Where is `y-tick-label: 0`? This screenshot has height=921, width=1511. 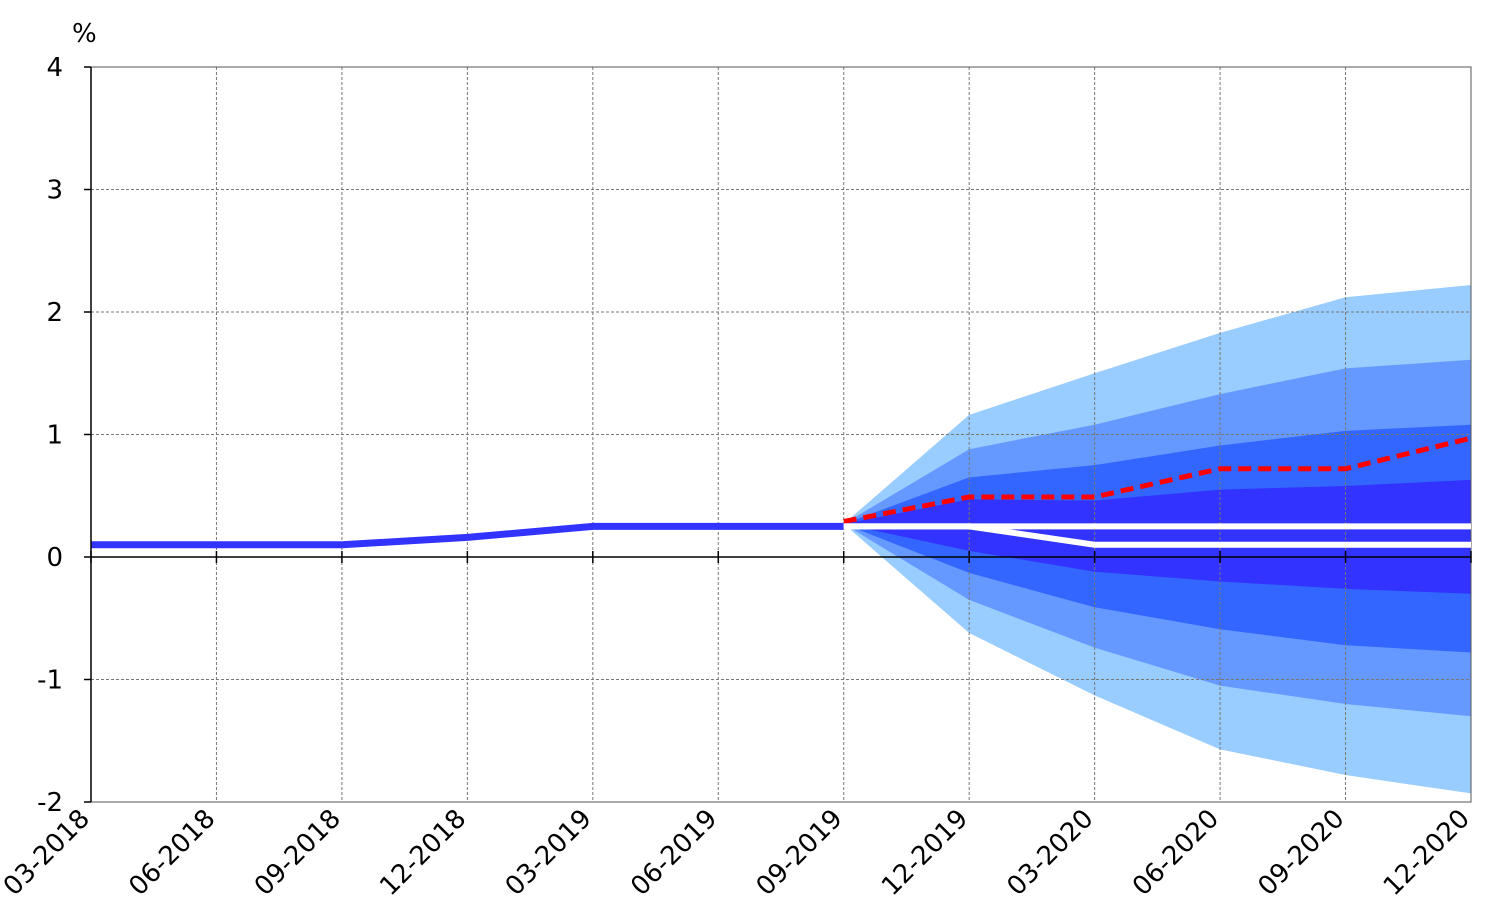 y-tick-label: 0 is located at coordinates (54, 558).